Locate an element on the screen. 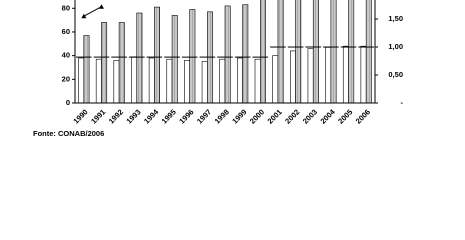 The width and height of the screenshot is (465, 240). x-tick-label: 2006 is located at coordinates (363, 116).